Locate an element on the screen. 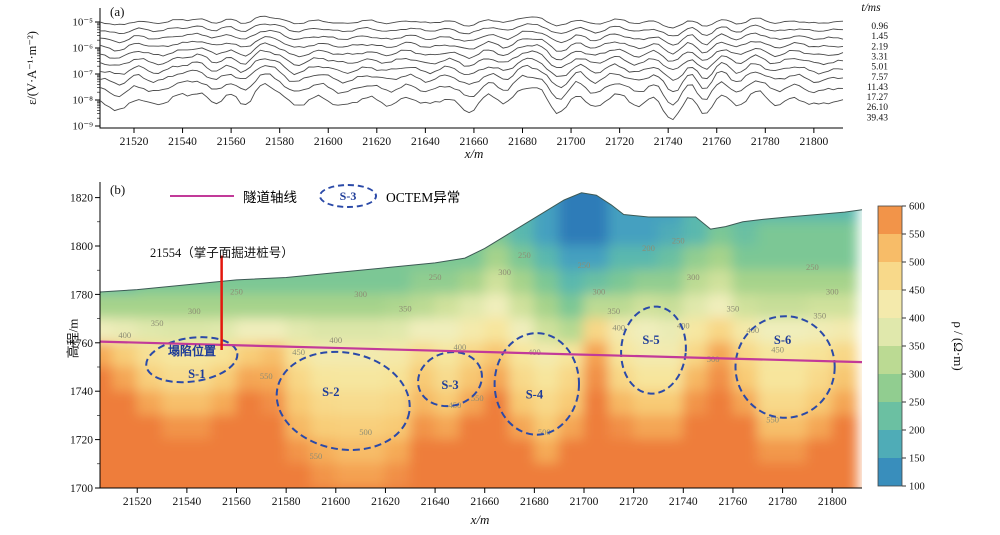 This screenshot has width=1000, height=535. colorbar-tick-label: 500 is located at coordinates (917, 263).